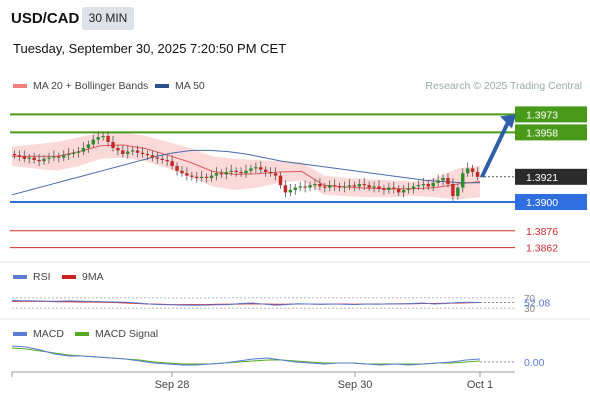  What do you see at coordinates (295, 19) in the screenshot?
I see `chart-header: USD/CAD 30 MIN` at bounding box center [295, 19].